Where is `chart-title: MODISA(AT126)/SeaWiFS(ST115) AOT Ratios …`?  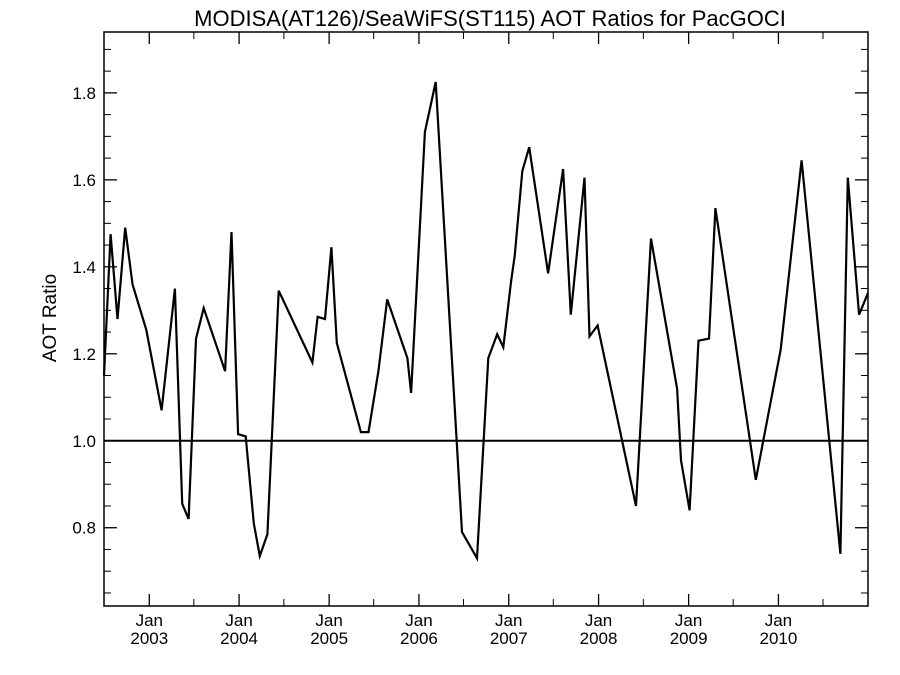 chart-title: MODISA(AT126)/SeaWiFS(ST115) AOT Ratios … is located at coordinates (490, 18).